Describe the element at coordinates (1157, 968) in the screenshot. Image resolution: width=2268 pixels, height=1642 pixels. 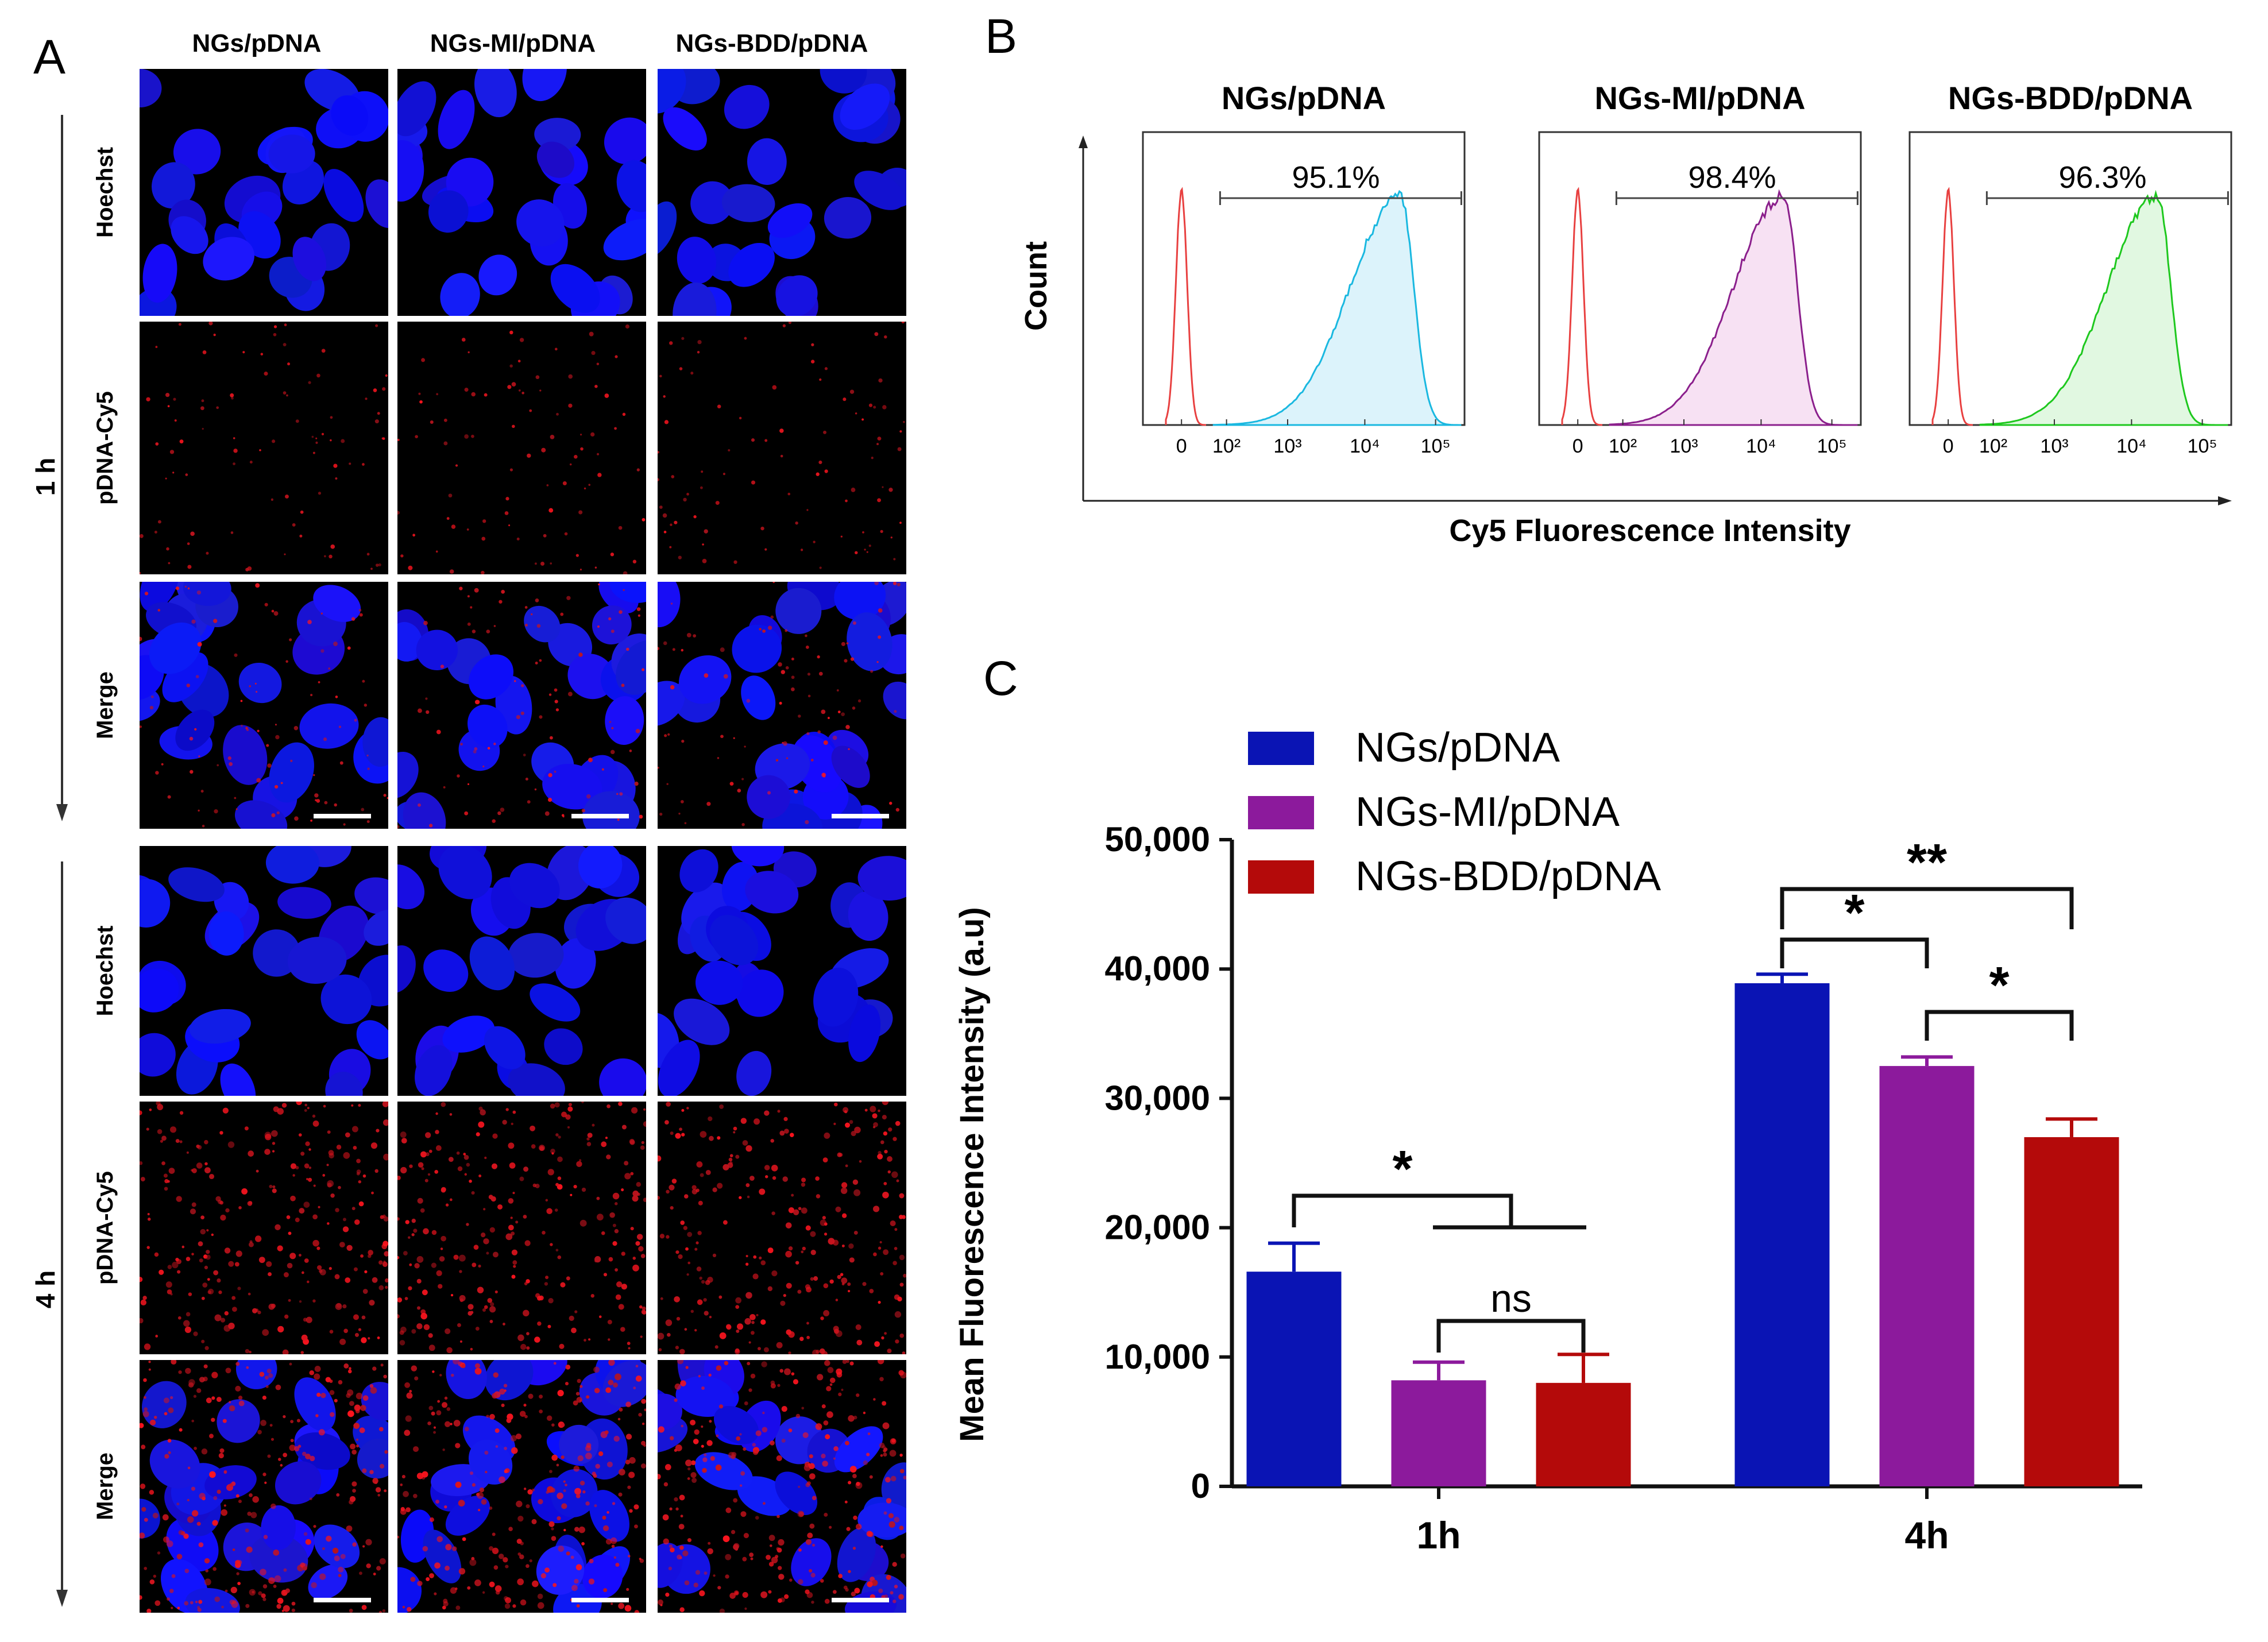
I see `y-tick-label: 40,000` at that location.